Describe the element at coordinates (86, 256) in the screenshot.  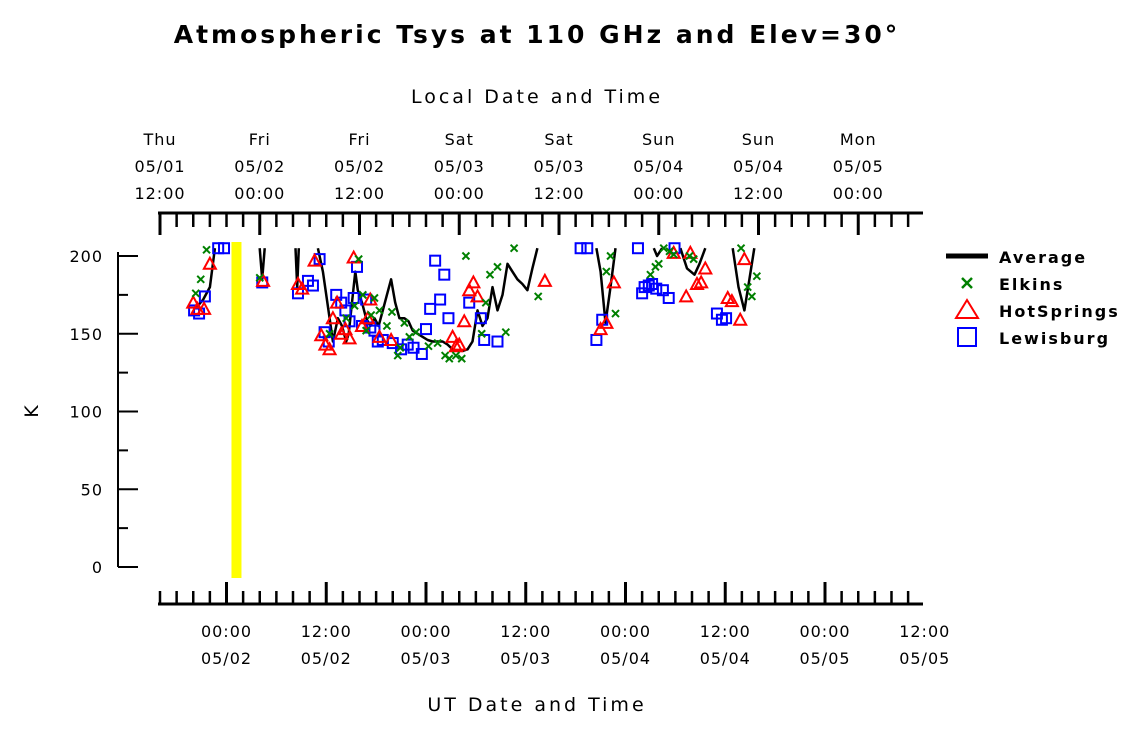
I see `y-tick-label: 200` at that location.